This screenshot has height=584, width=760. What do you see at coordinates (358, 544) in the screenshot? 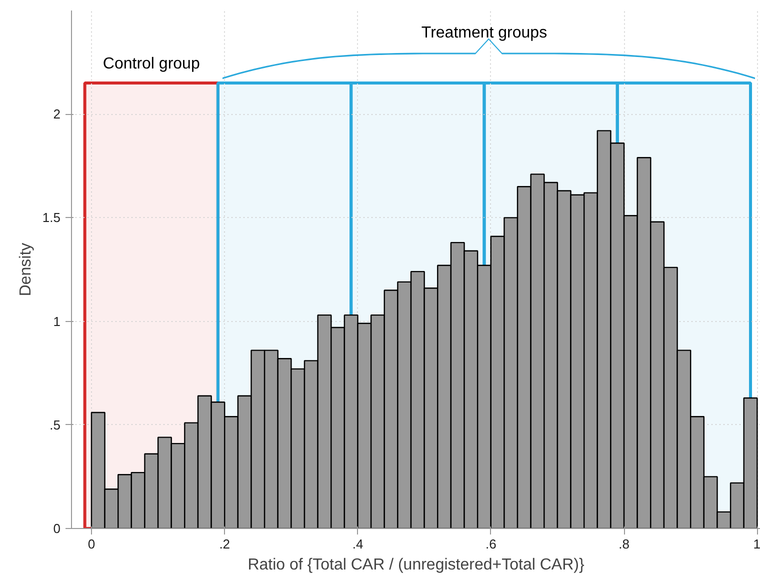
I see `x-tick-label: .4` at bounding box center [358, 544].